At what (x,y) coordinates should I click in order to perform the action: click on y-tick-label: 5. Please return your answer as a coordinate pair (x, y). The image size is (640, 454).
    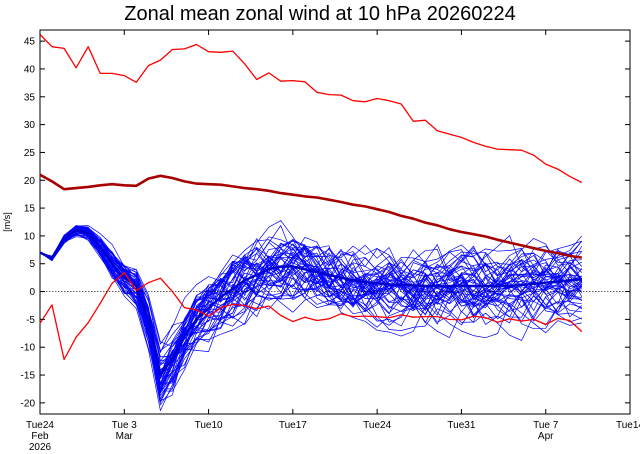
    Looking at the image, I should click on (32, 264).